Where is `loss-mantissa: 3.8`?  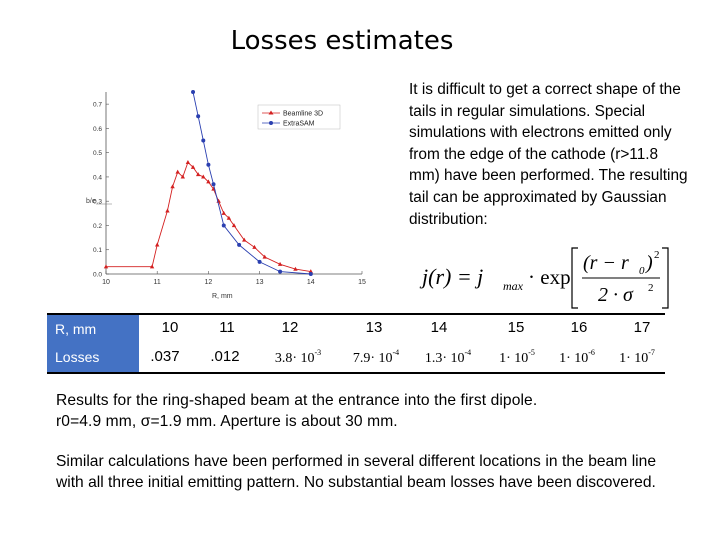 loss-mantissa: 3.8 is located at coordinates (283, 358).